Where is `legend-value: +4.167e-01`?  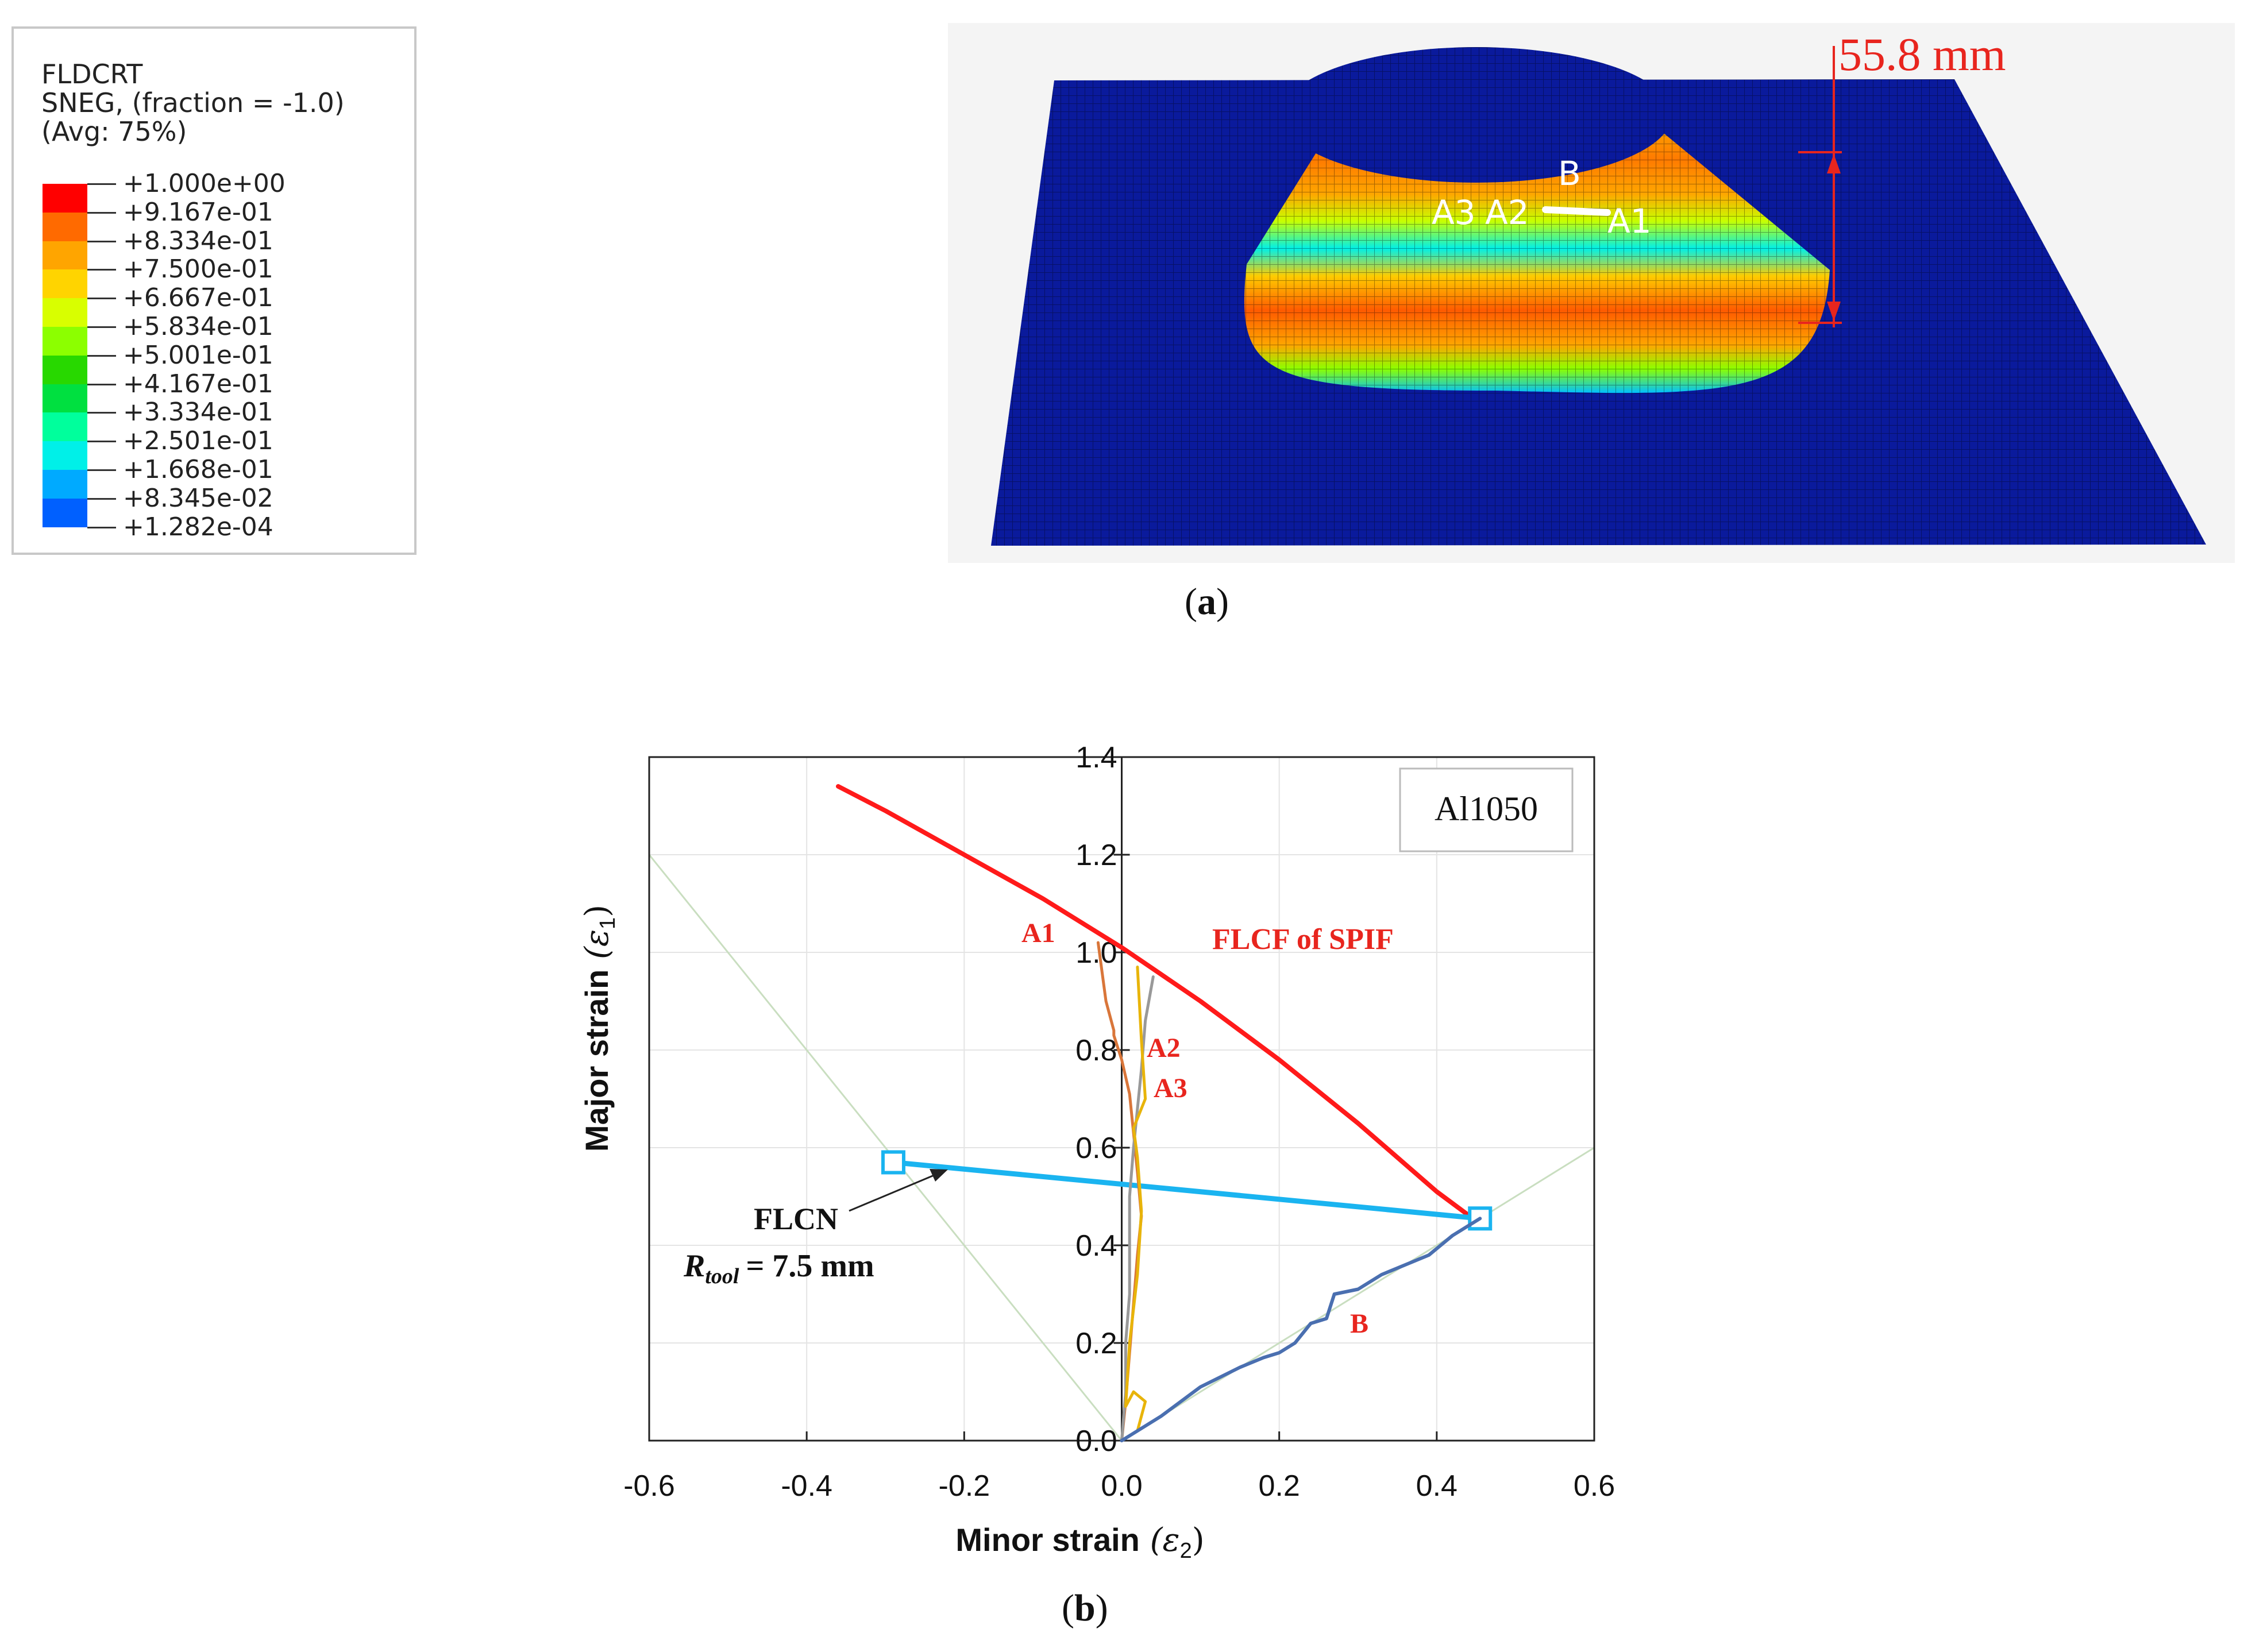 legend-value: +4.167e-01 is located at coordinates (198, 384).